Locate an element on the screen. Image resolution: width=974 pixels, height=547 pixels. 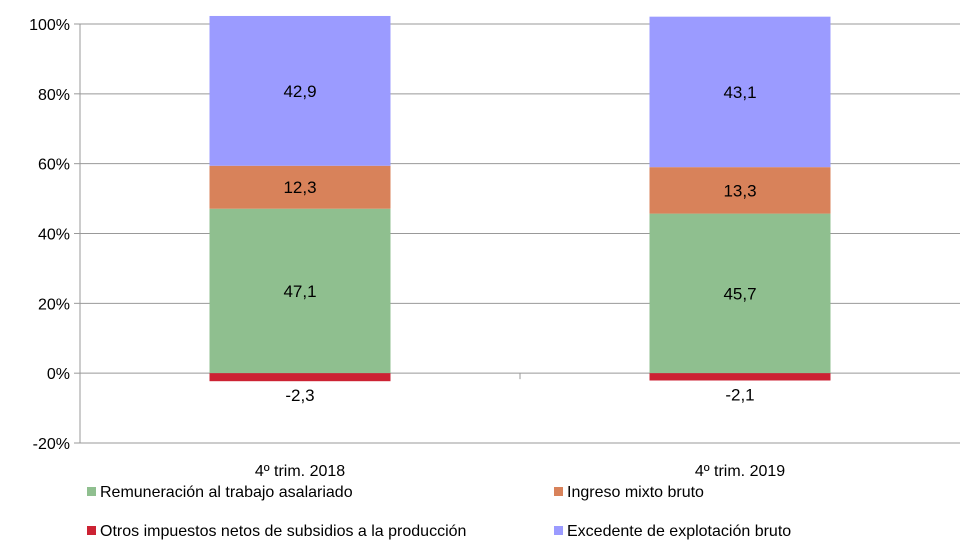
y-tick-label: 40% is located at coordinates (54, 235).